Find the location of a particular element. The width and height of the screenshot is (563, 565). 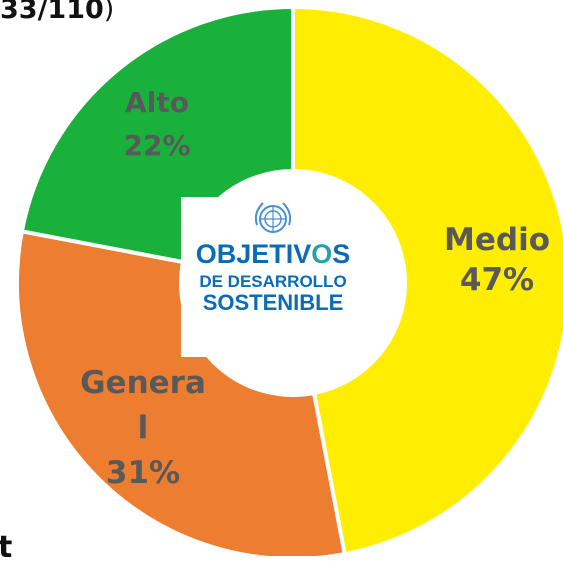

logo-line-2: DE DESARROLLO is located at coordinates (272, 281).